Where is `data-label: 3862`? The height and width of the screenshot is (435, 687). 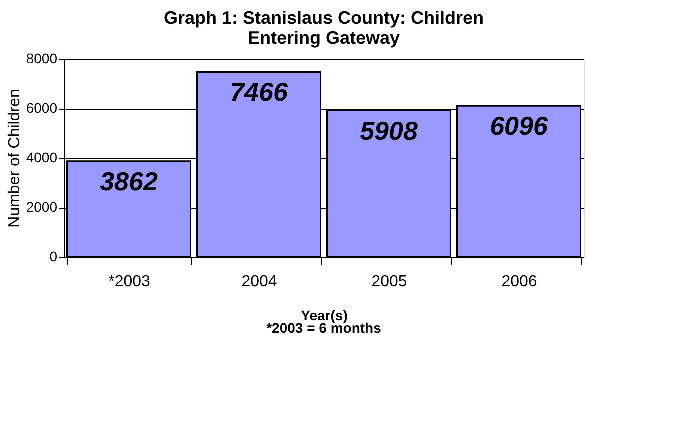 data-label: 3862 is located at coordinates (129, 181).